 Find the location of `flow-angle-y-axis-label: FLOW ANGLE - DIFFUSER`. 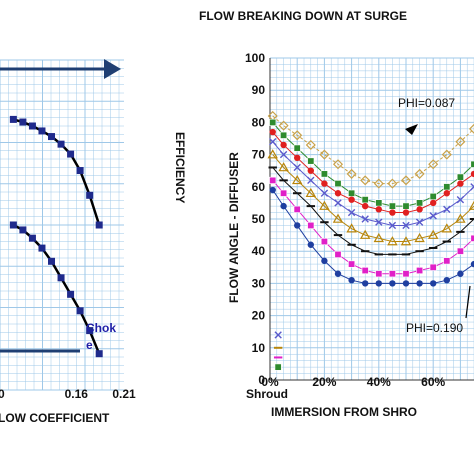

flow-angle-y-axis-label: FLOW ANGLE - DIFFUSER is located at coordinates (234, 227).